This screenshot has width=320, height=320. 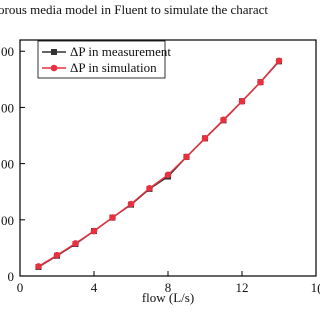 What do you see at coordinates (94, 287) in the screenshot?
I see `x-tick-label: 4` at bounding box center [94, 287].